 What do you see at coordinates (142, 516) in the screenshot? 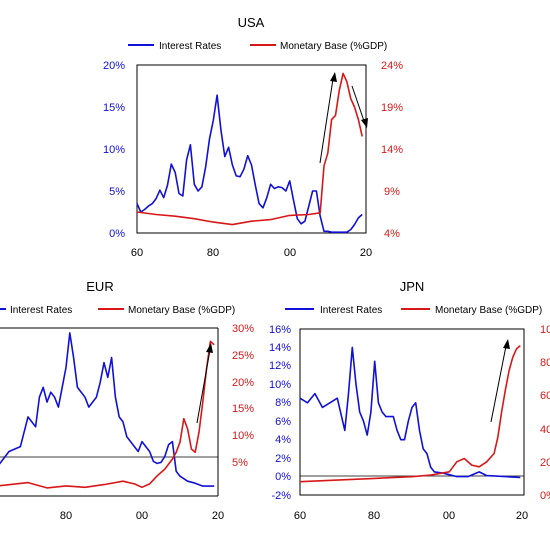
I see `eur-x-tick-1: 00` at bounding box center [142, 516].